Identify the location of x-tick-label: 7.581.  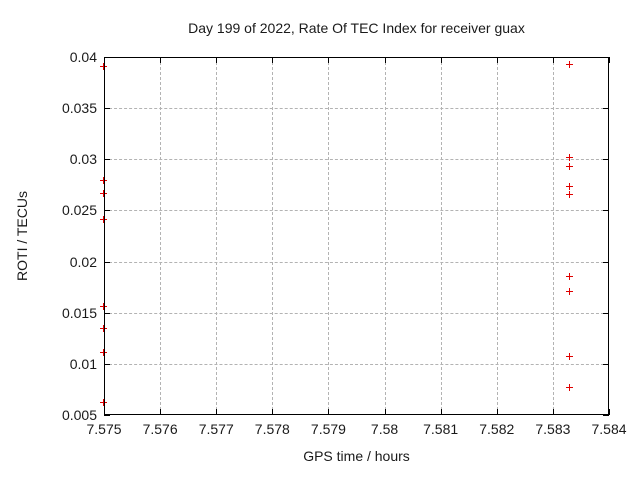
(441, 429).